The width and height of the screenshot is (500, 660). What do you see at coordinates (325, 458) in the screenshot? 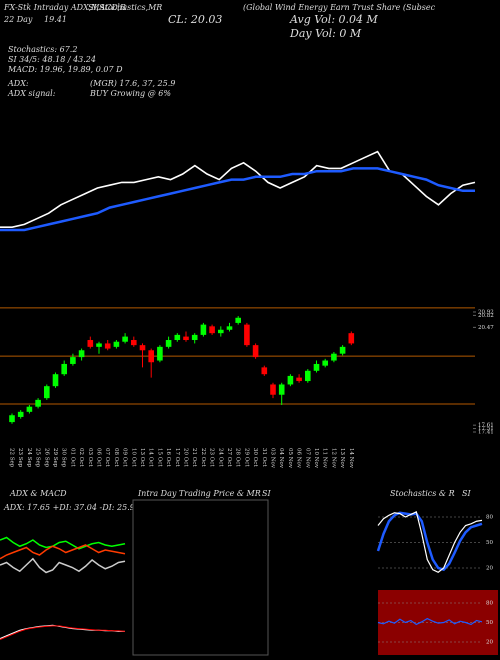
I see `x-tick-label: 11 Nov` at bounding box center [325, 458].